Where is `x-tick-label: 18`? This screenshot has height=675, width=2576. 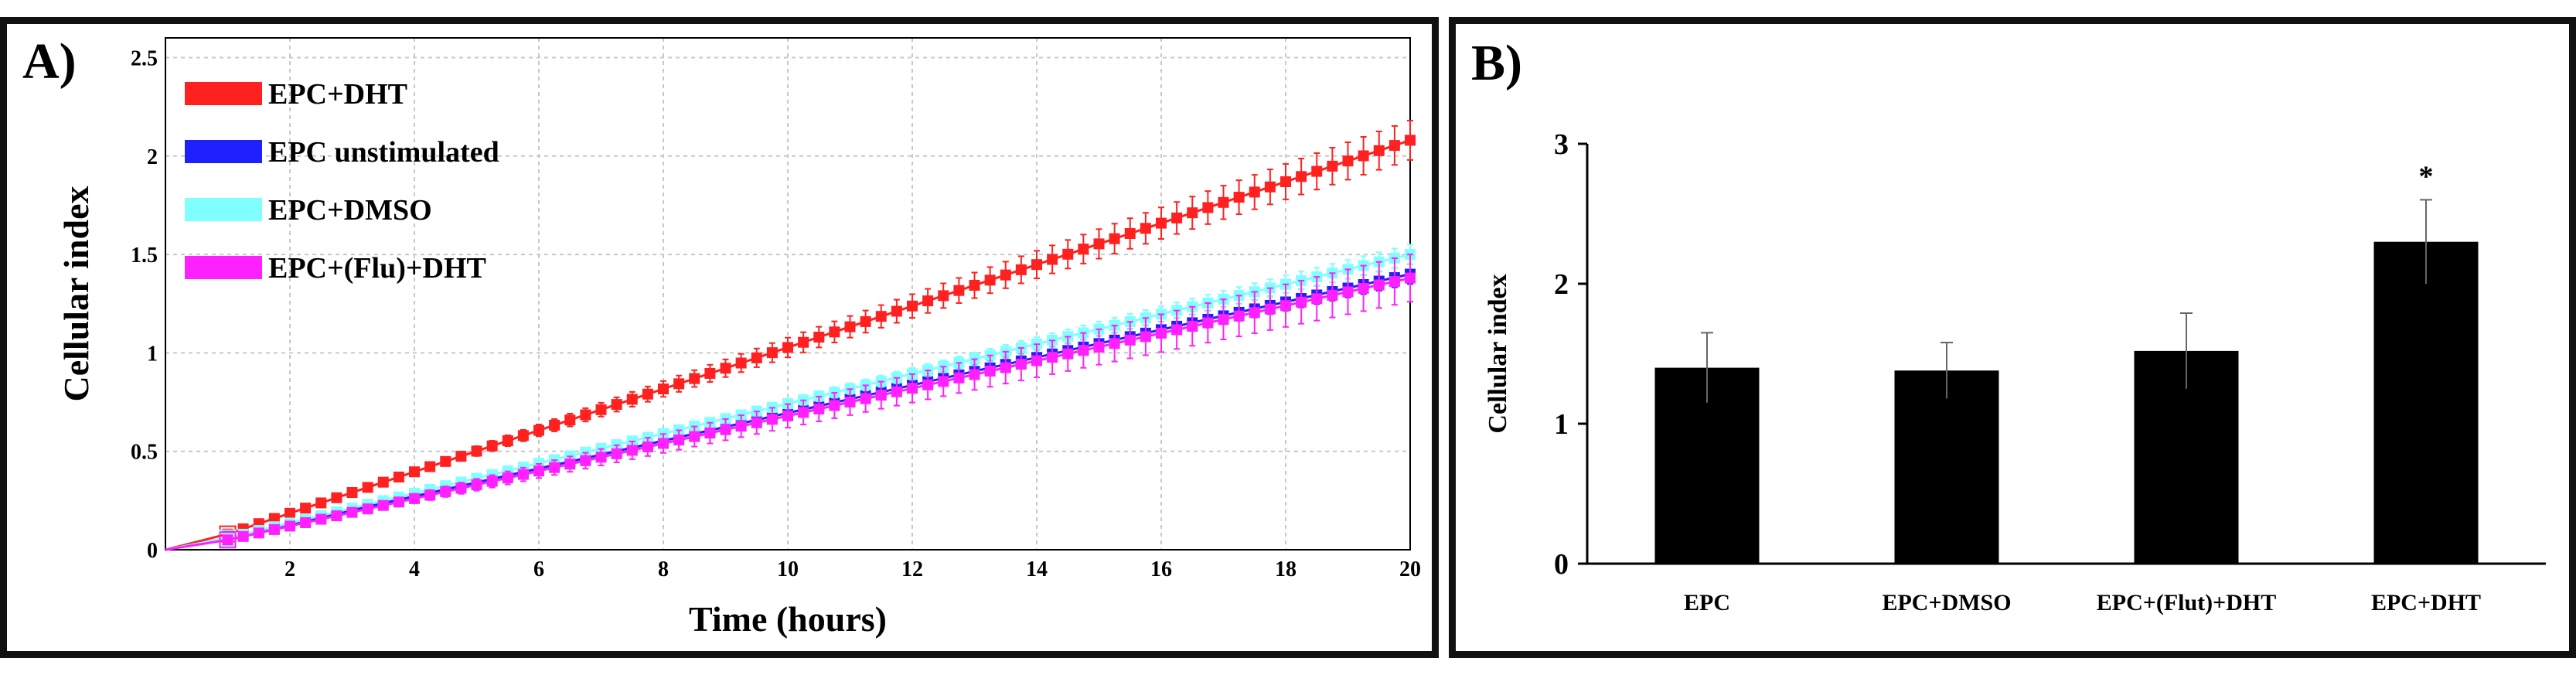
x-tick-label: 18 is located at coordinates (1286, 569).